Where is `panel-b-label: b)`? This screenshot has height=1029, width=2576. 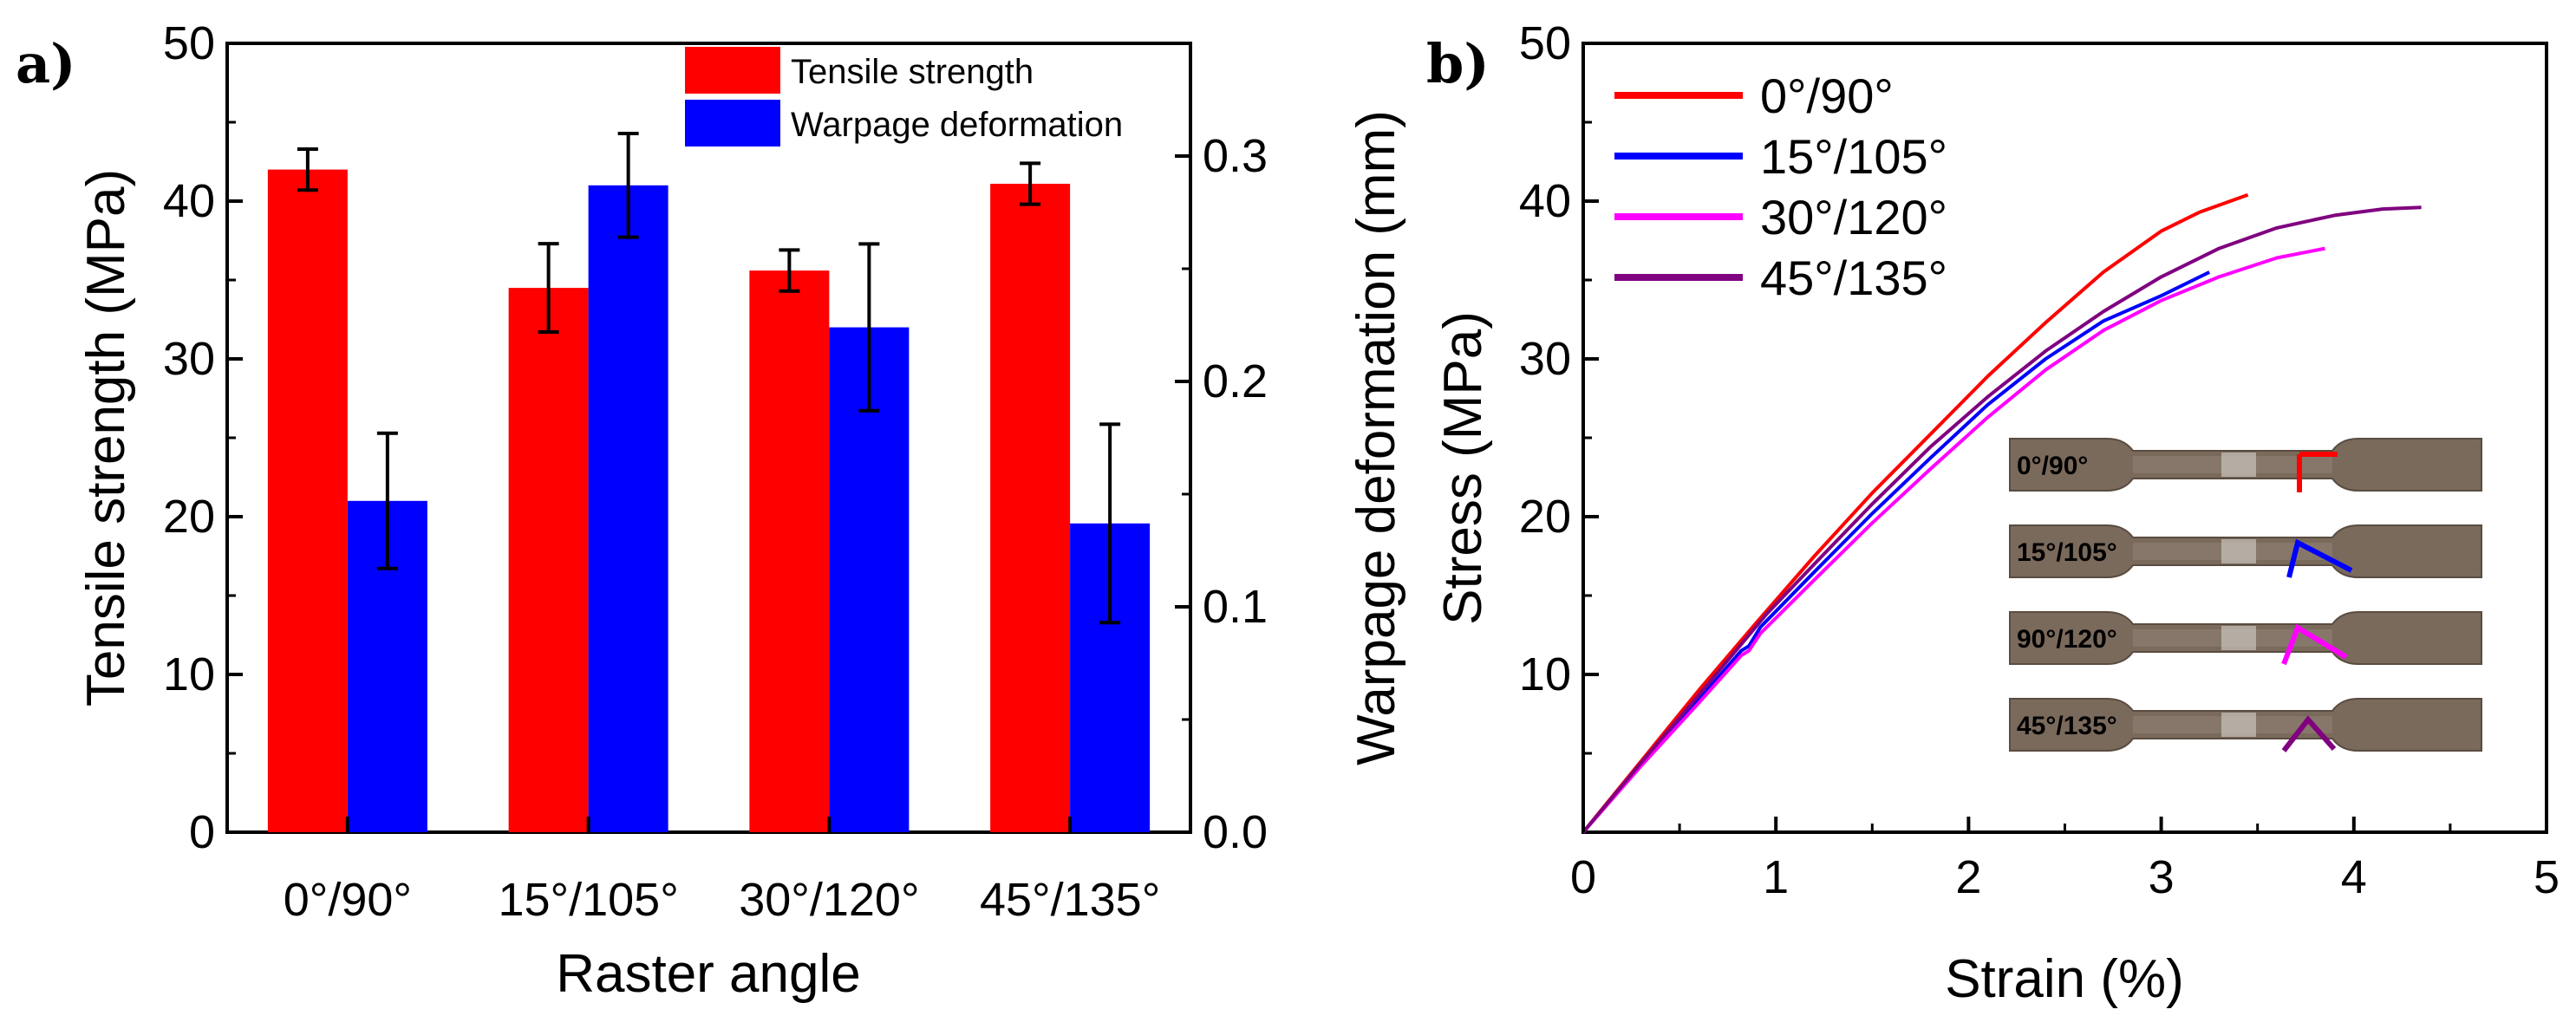
panel-b-label: b) is located at coordinates (1458, 63).